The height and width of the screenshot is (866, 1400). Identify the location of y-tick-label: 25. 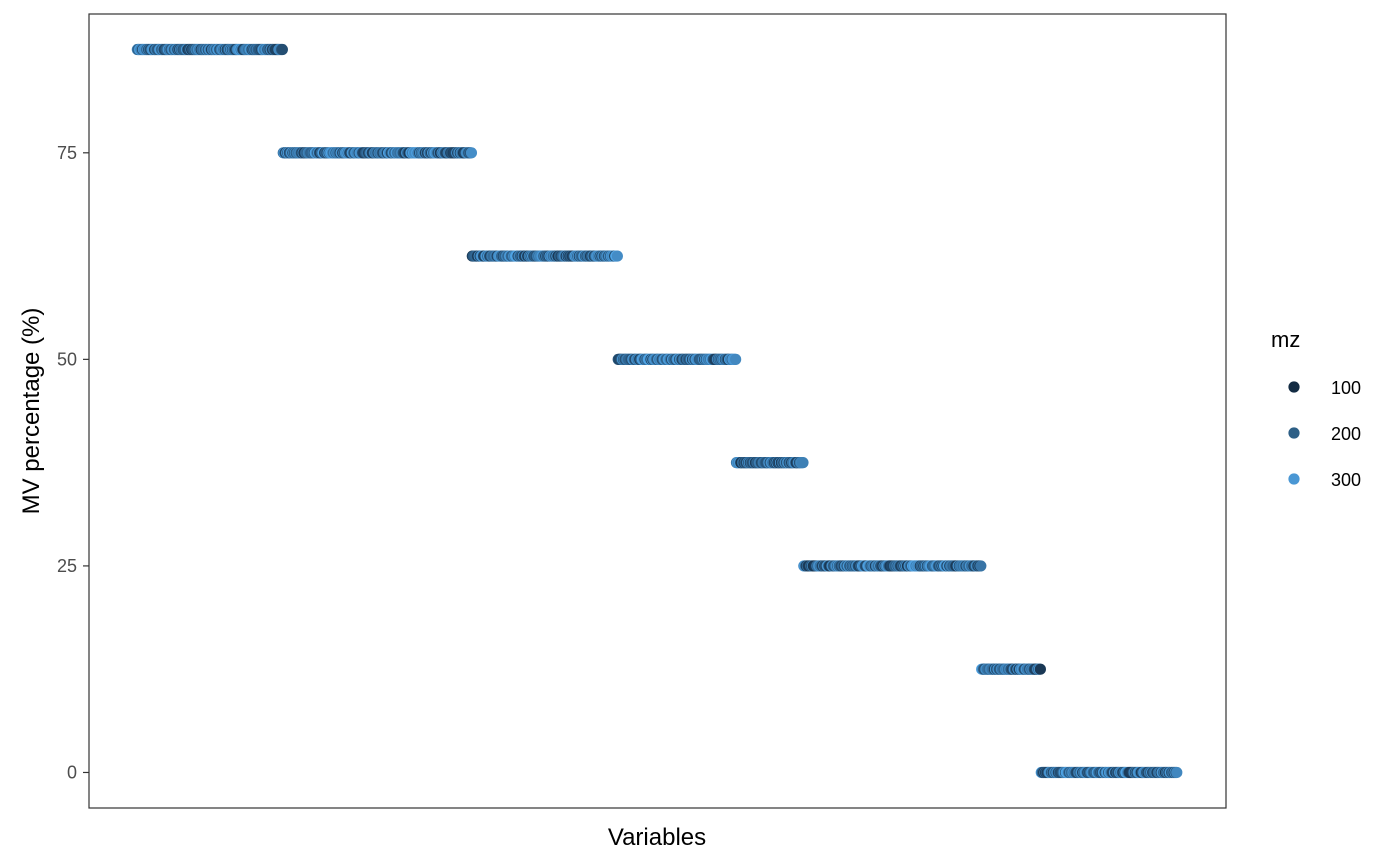
(67, 566).